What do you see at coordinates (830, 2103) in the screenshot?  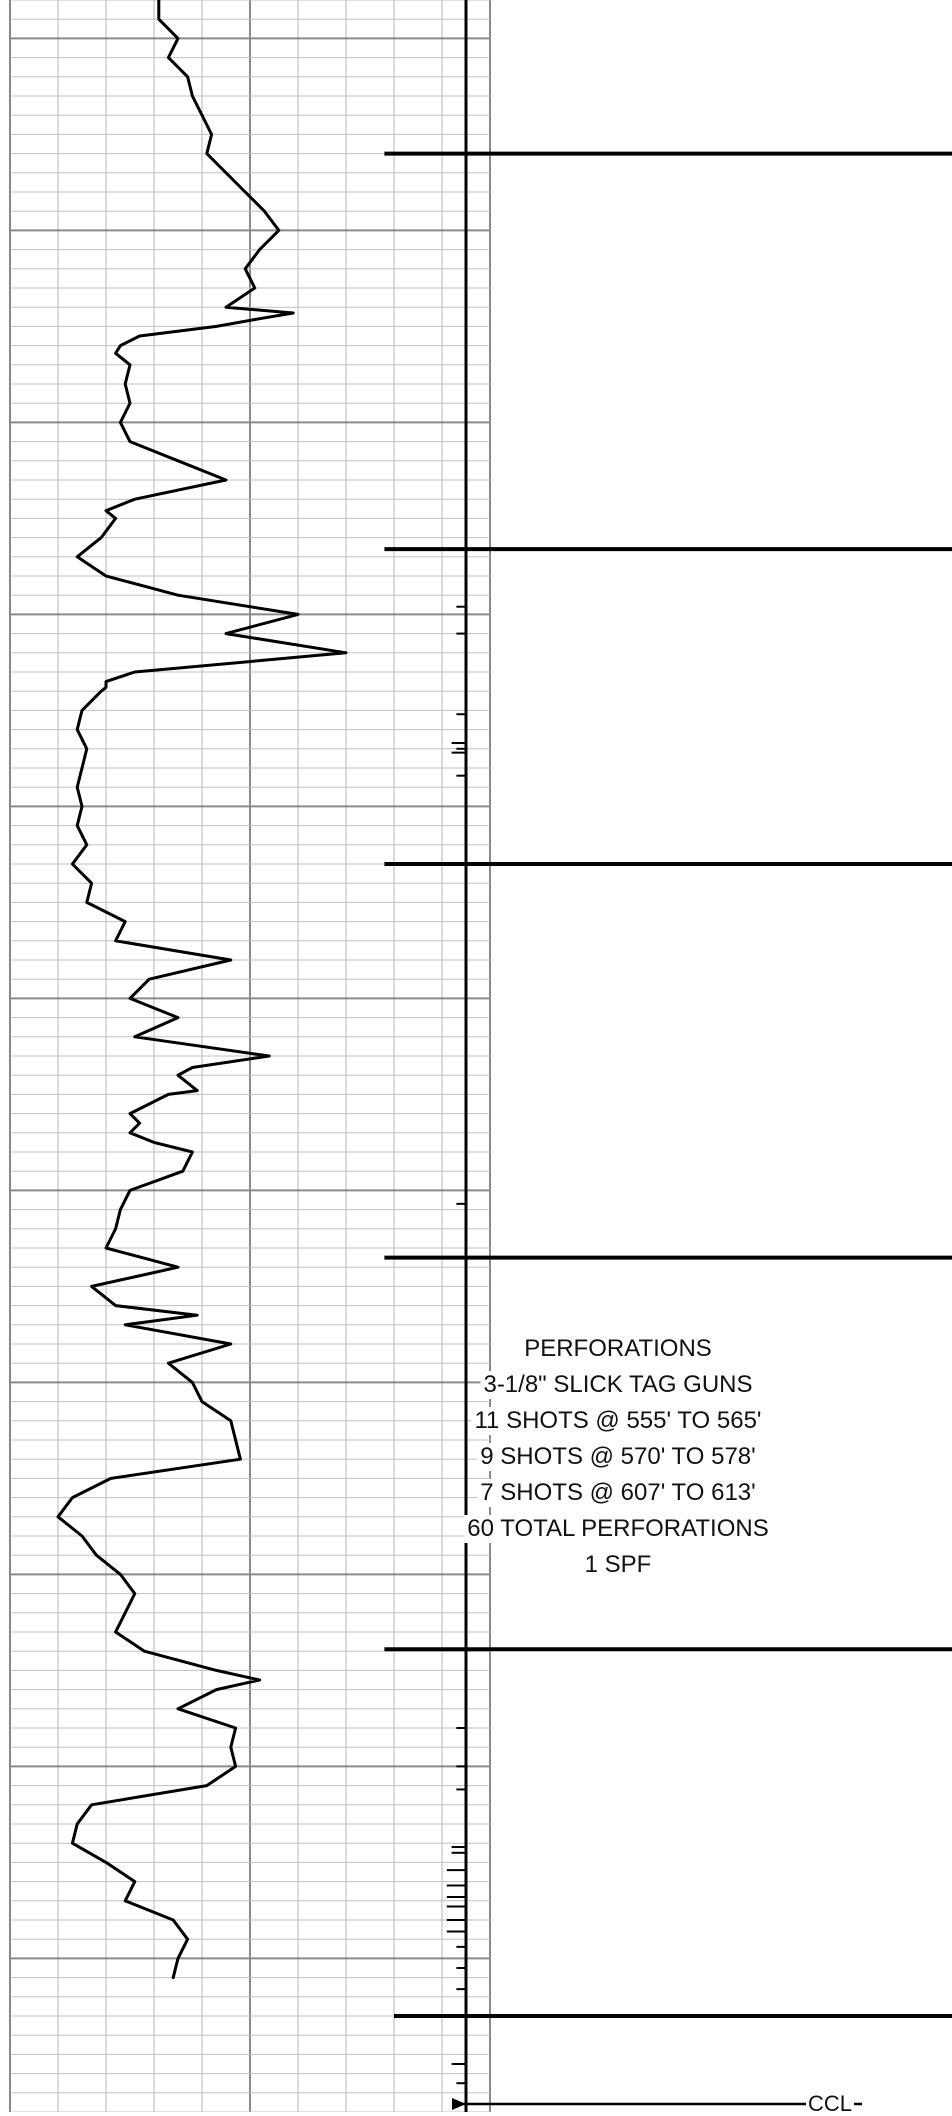 I see `ccl-label: CCL` at bounding box center [830, 2103].